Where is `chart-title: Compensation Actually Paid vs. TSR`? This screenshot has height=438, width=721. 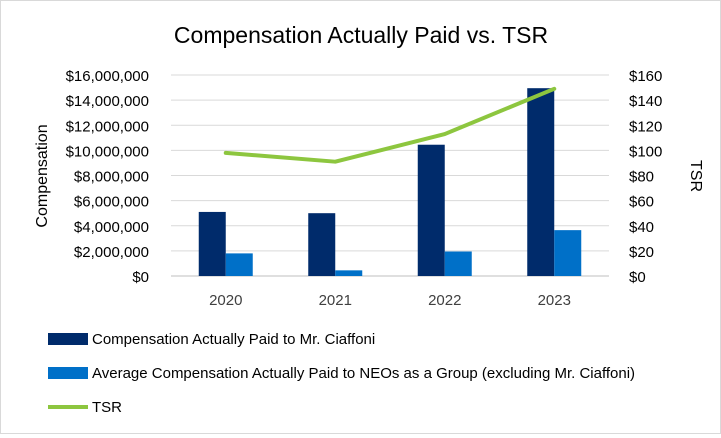
chart-title: Compensation Actually Paid vs. TSR is located at coordinates (361, 35).